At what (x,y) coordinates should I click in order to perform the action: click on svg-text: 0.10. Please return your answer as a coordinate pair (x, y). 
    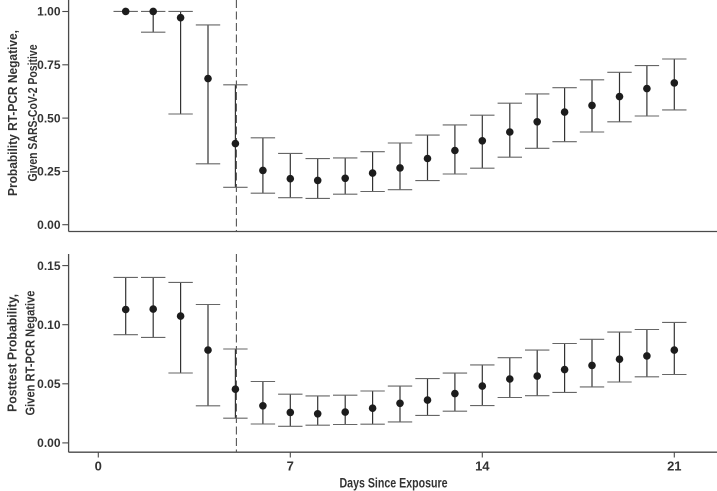
    Looking at the image, I should click on (49, 325).